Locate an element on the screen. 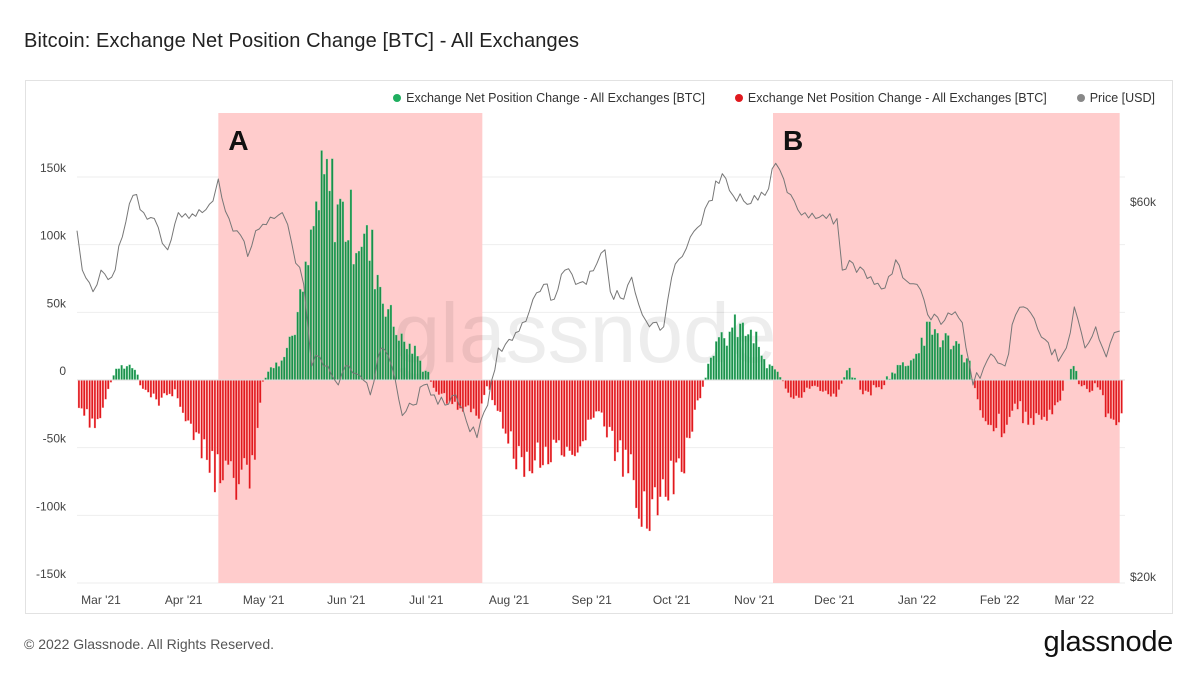 Image resolution: width=1199 pixels, height=675 pixels. legend-dot-gray-icon is located at coordinates (1080, 98).